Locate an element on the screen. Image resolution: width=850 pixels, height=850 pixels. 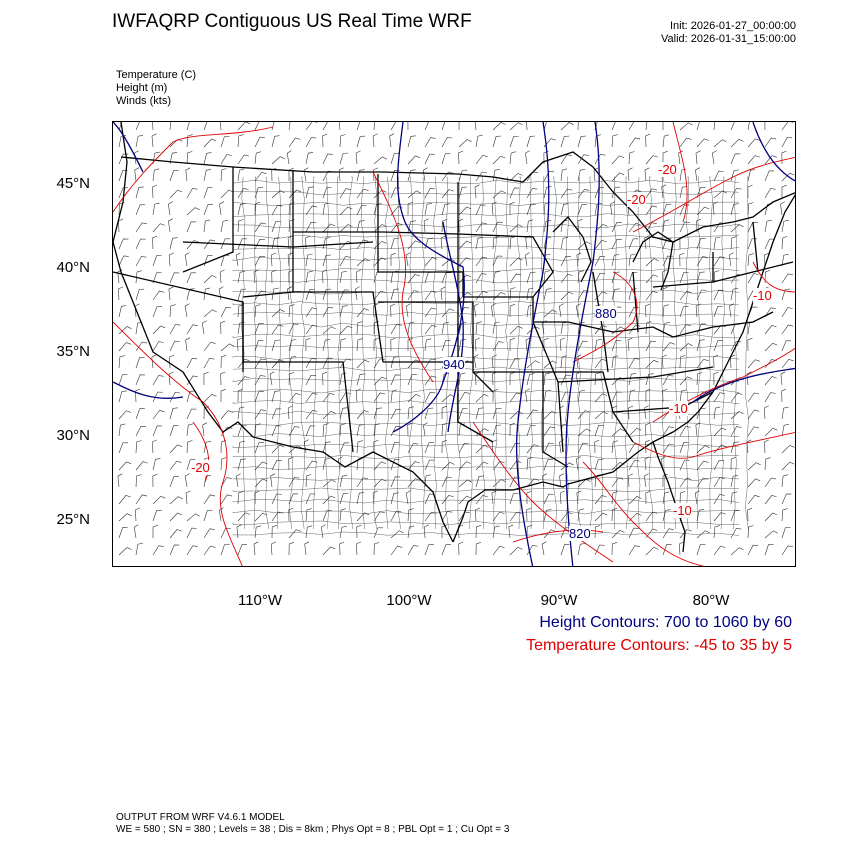
lat-label-25n: 25°N is located at coordinates (73, 519).